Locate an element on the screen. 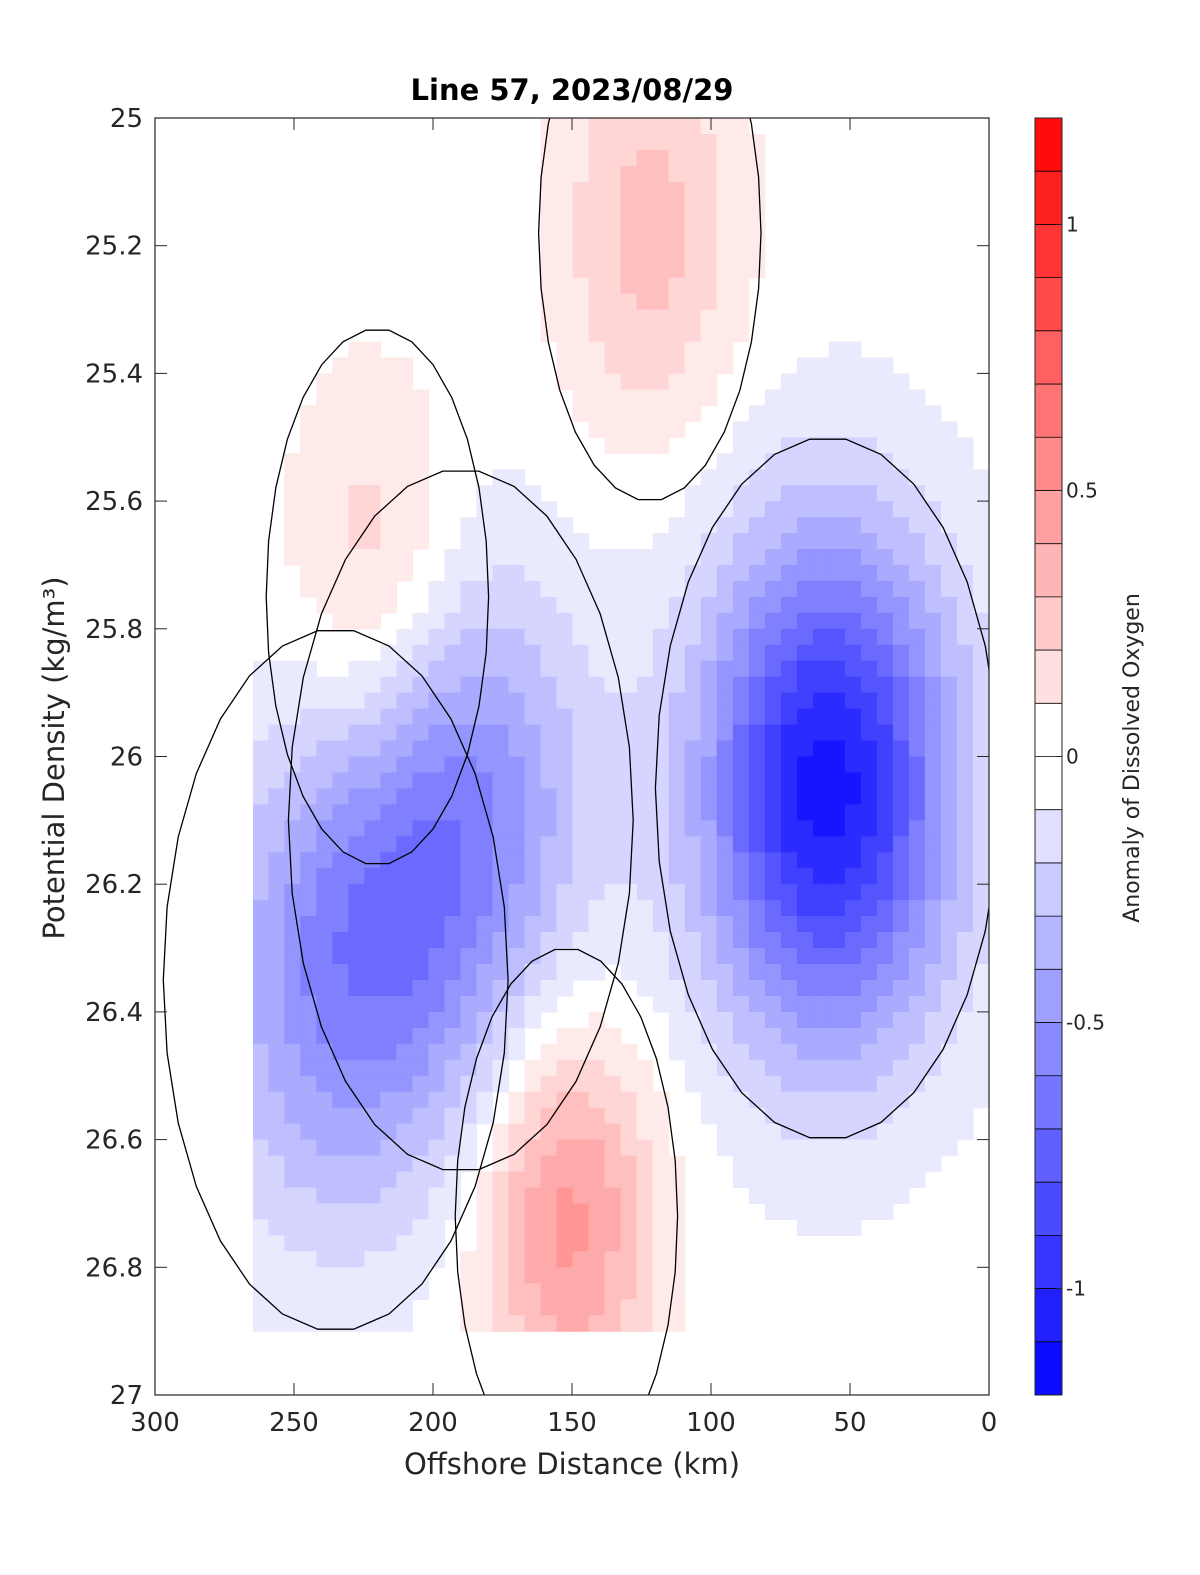  contour-line is located at coordinates (821, 788).